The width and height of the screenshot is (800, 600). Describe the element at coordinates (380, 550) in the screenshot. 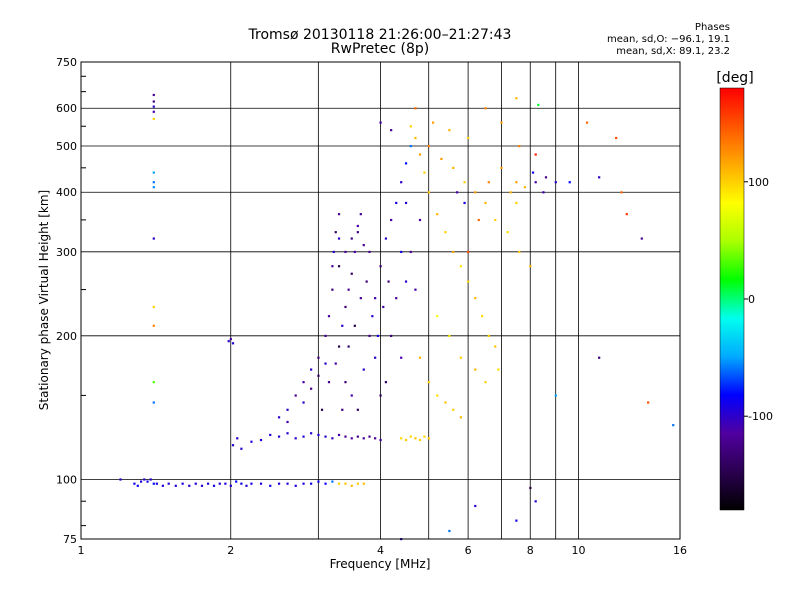

I see `x-tick-label: 4` at that location.